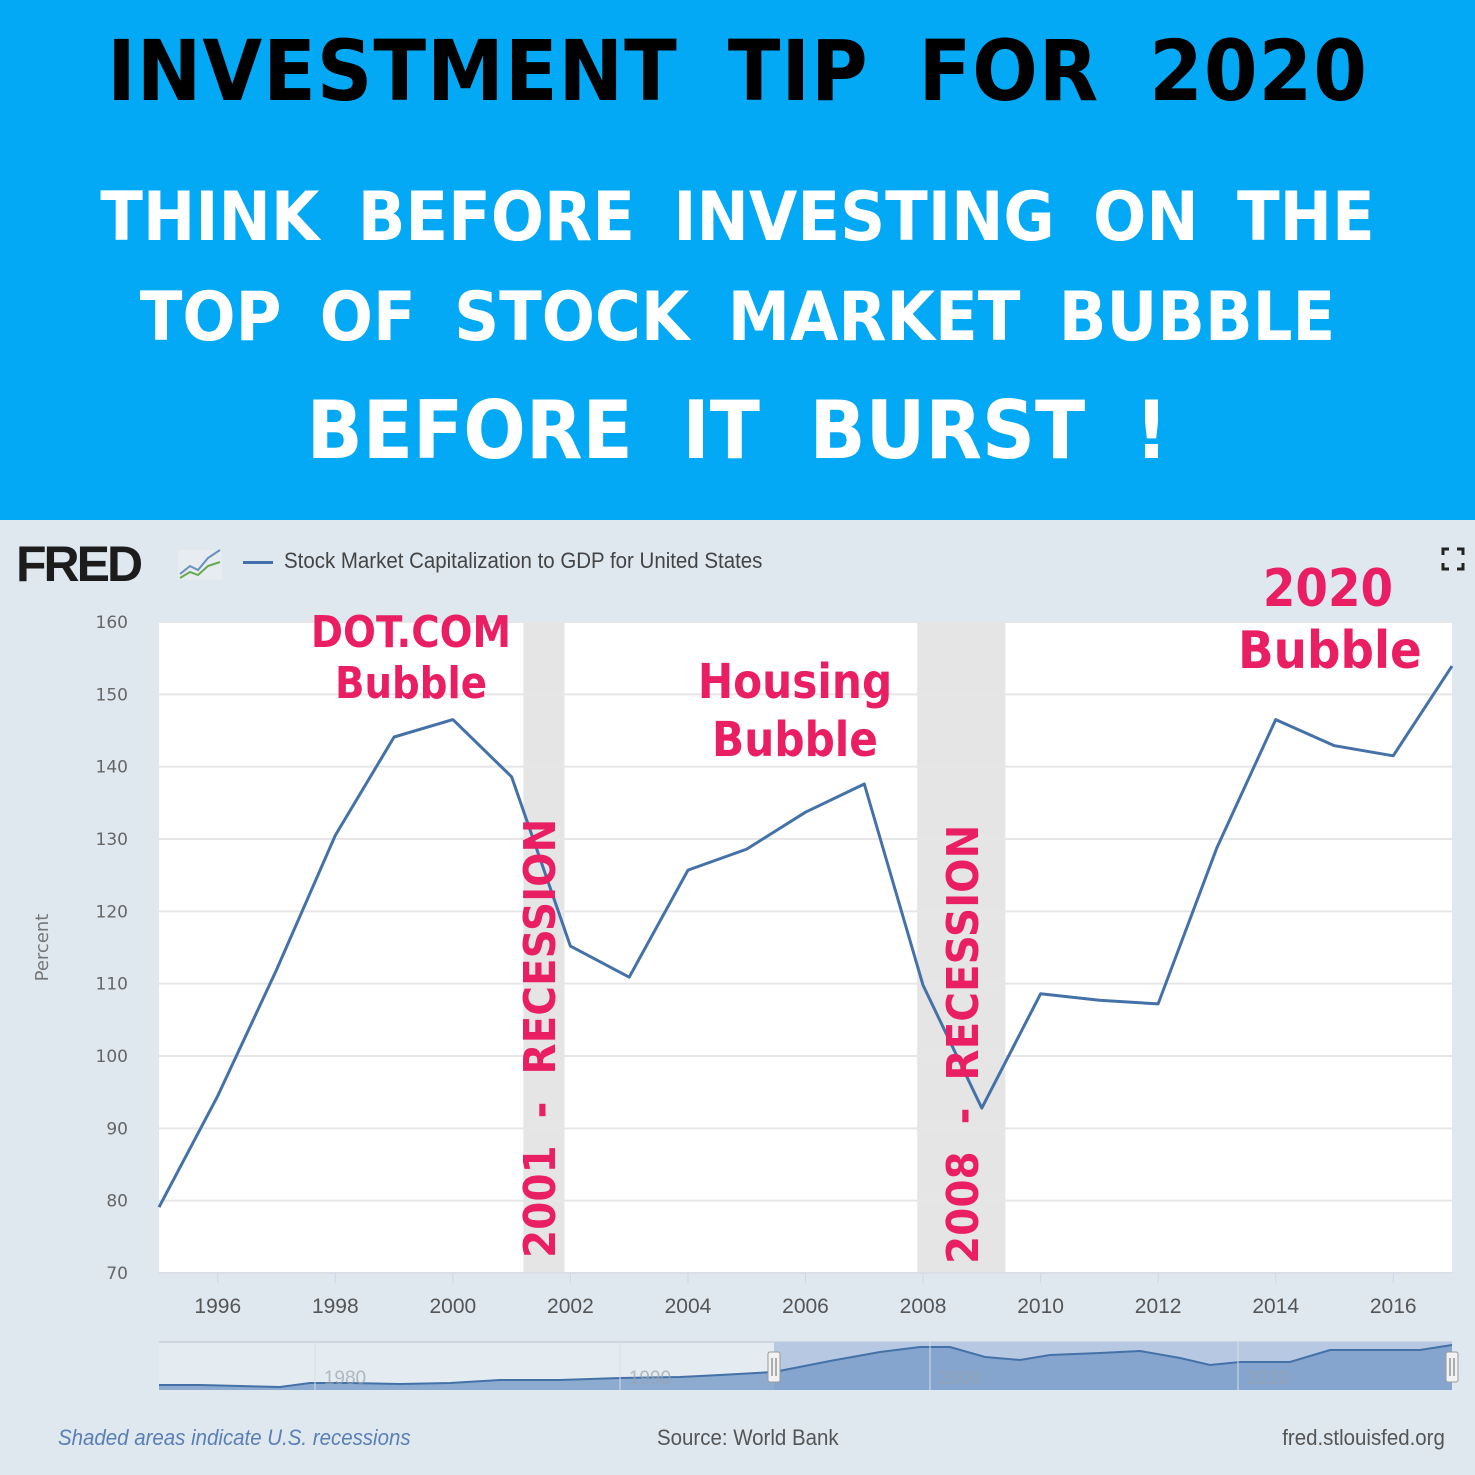 This screenshot has width=1475, height=1475. Describe the element at coordinates (345, 1378) in the screenshot. I see `navigator-label: 1980` at that location.